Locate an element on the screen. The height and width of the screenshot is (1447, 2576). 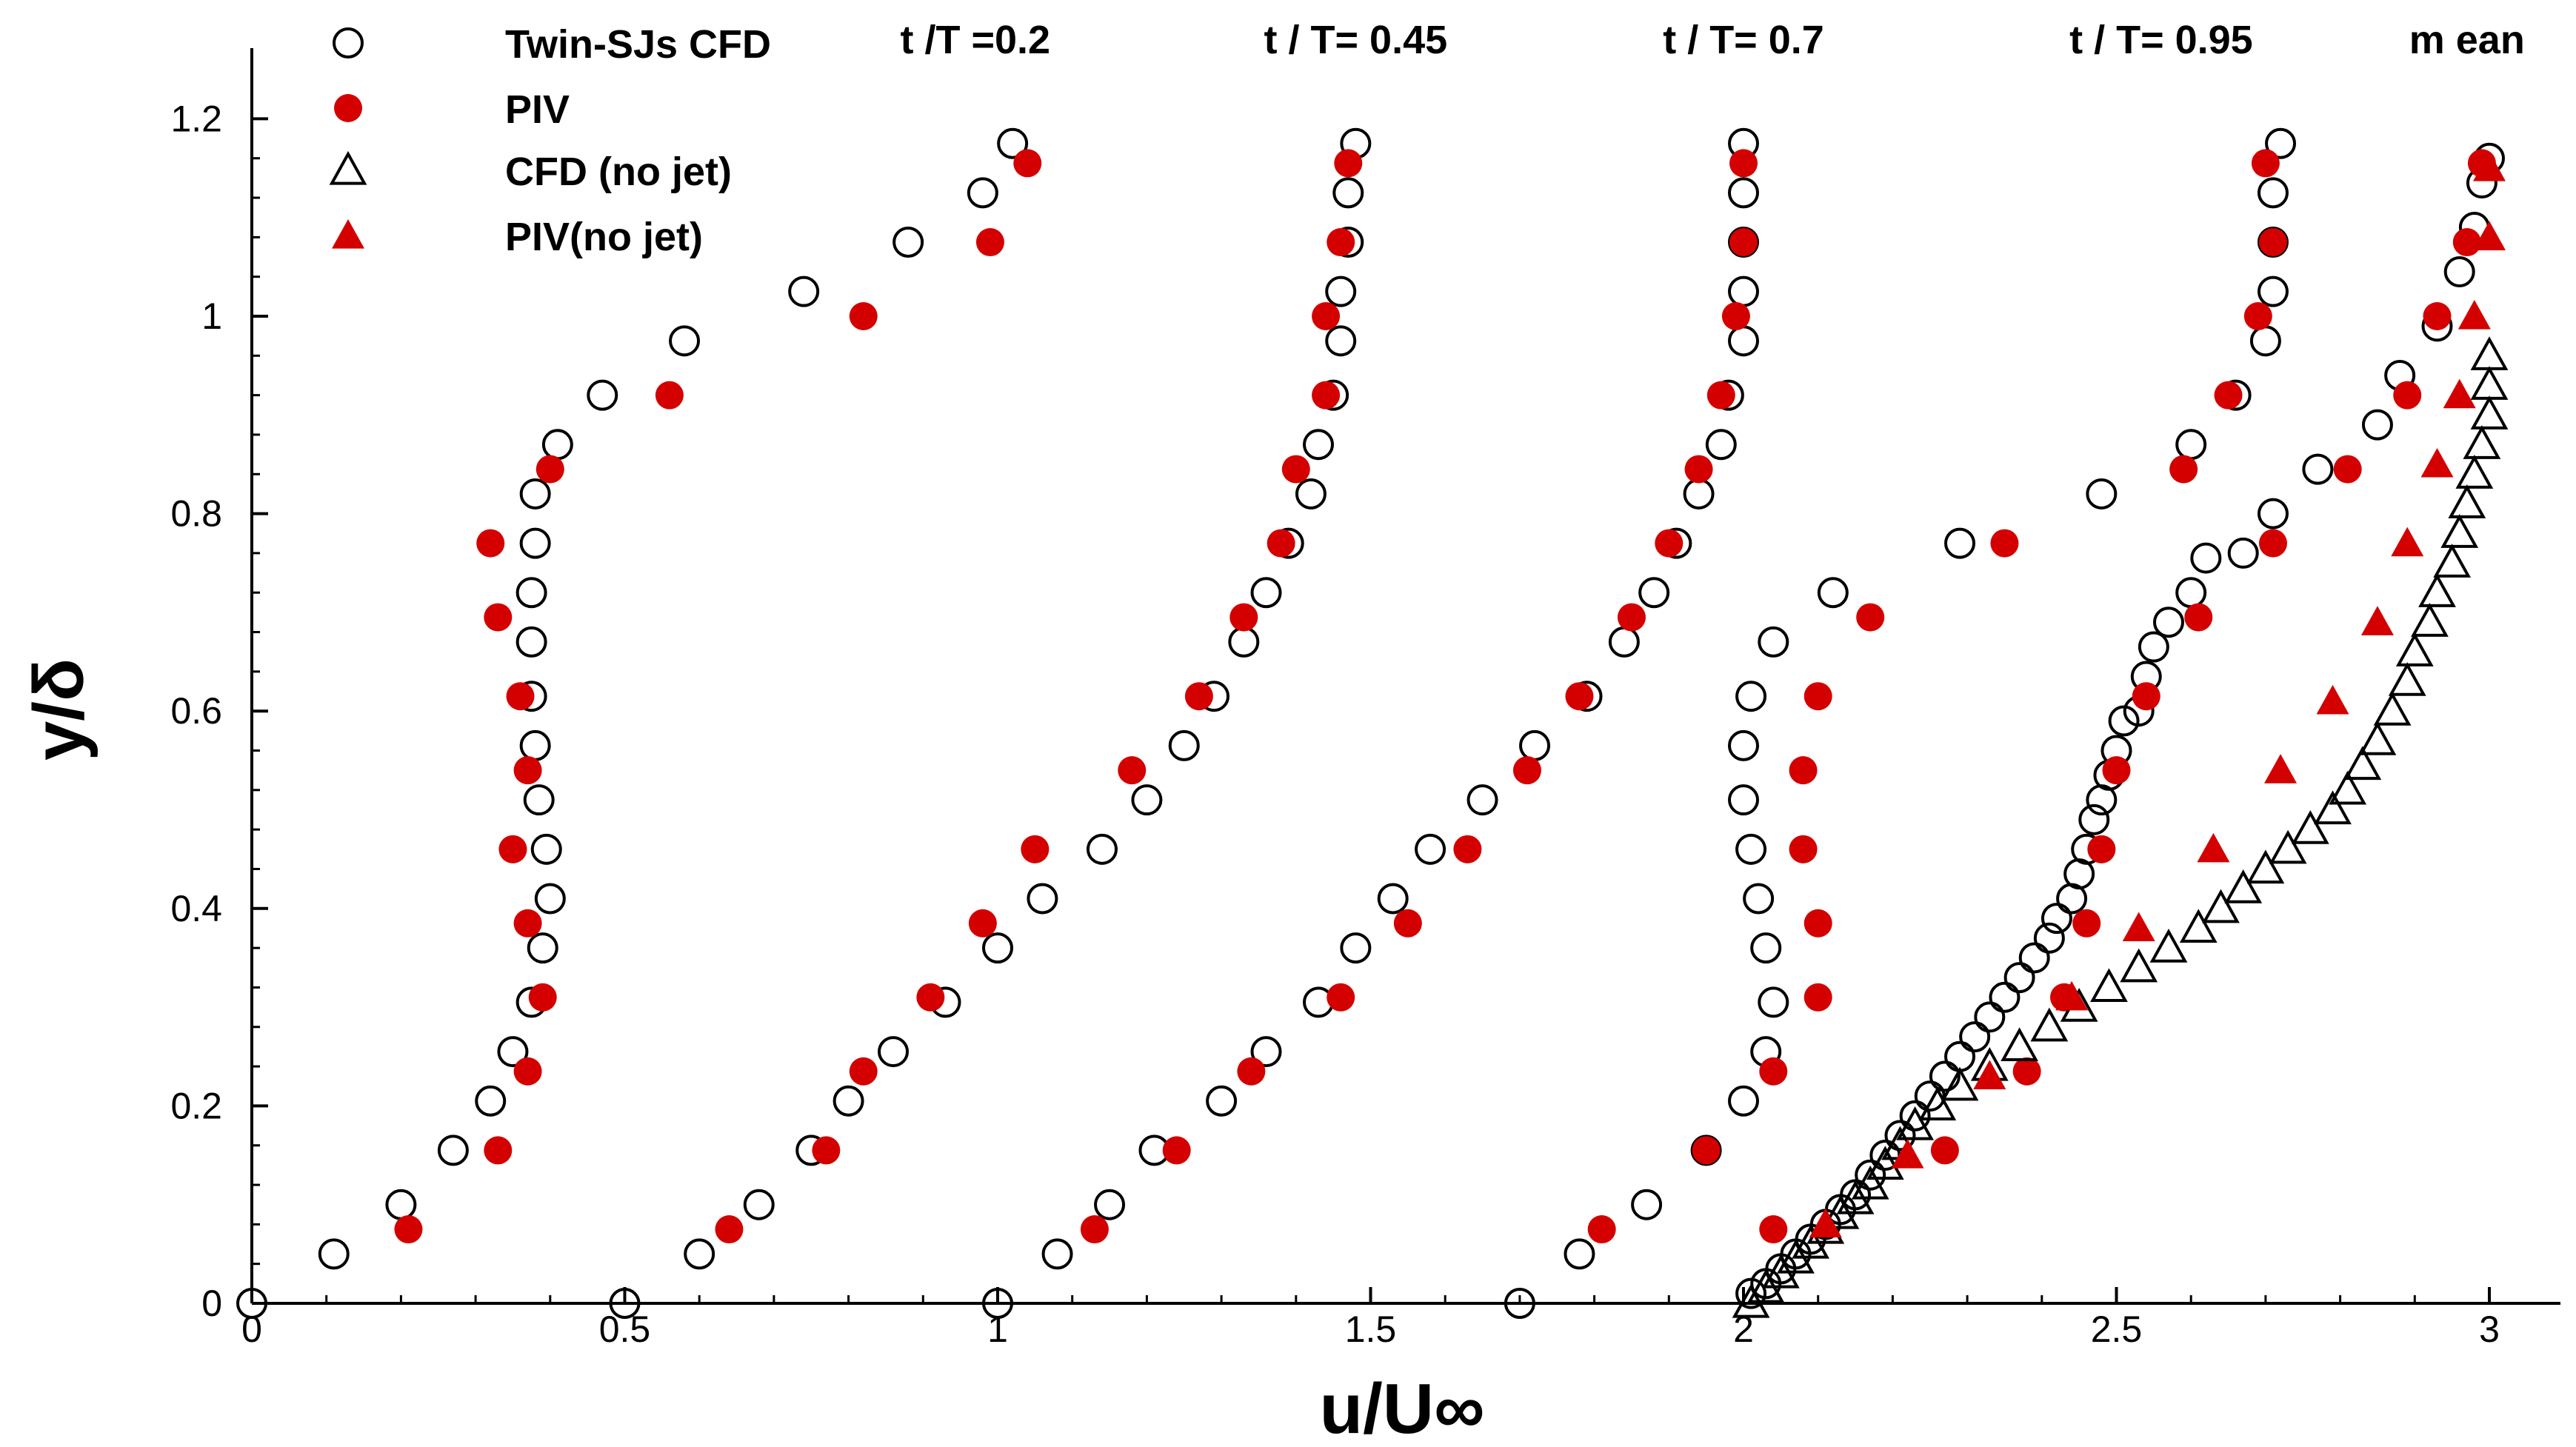
legend-item: CFD (no jet) is located at coordinates (530, 172).